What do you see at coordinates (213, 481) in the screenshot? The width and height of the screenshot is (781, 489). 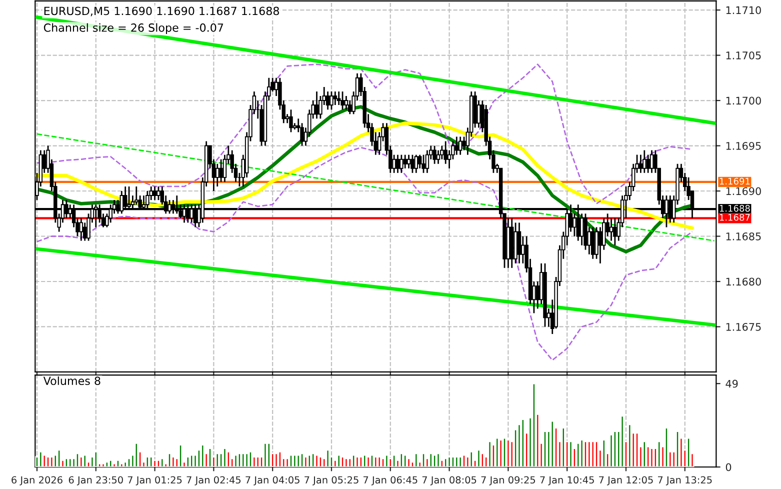 I see `x-tick-label: 7 Jan 02:45` at bounding box center [213, 481].